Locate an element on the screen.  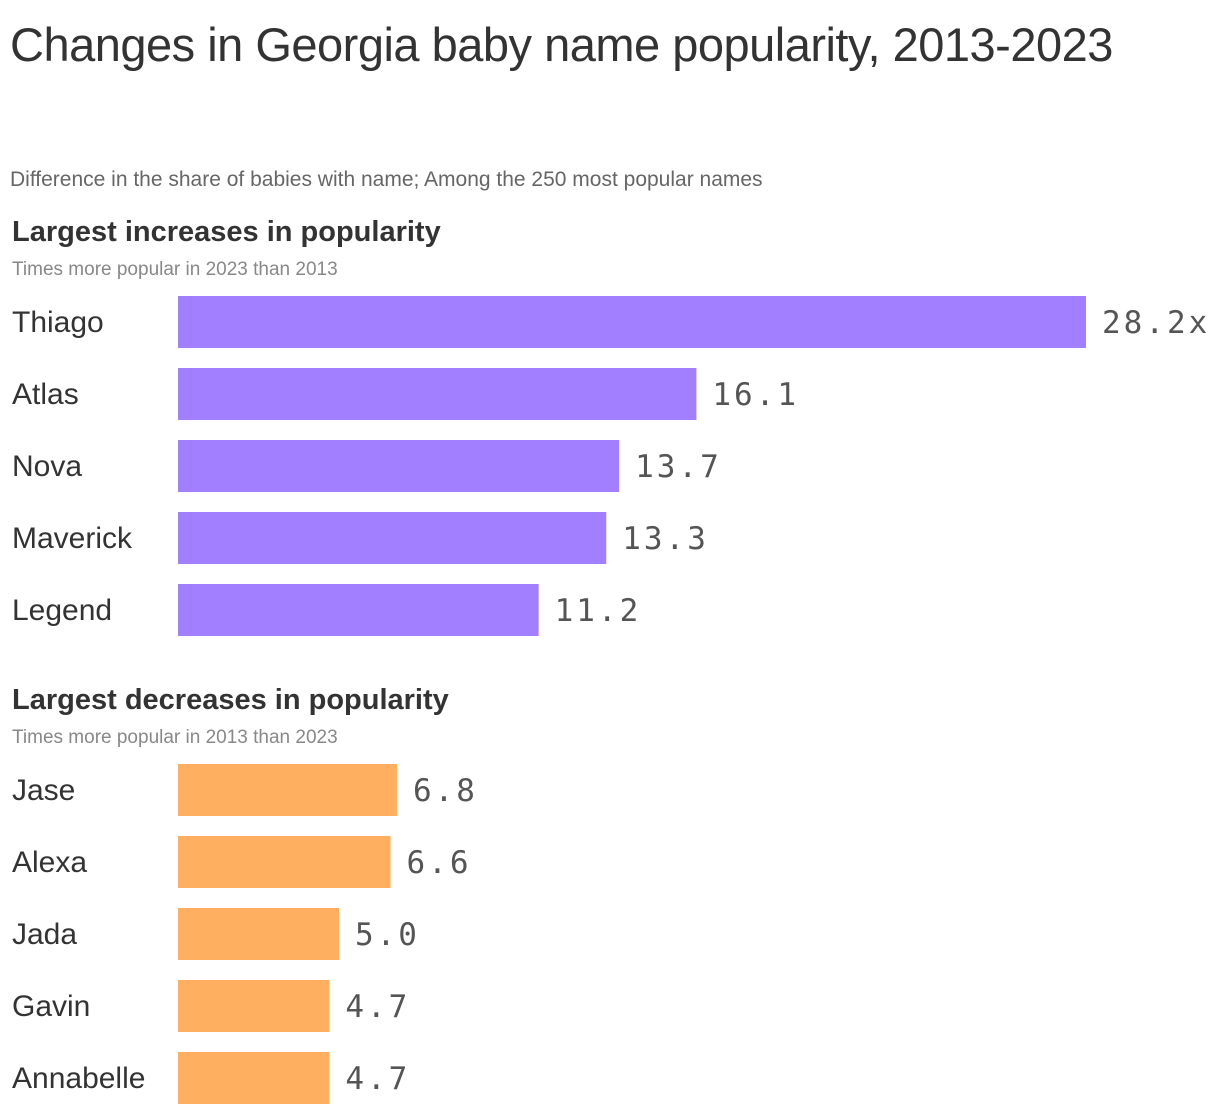
increases-section-subtitle: Times more popular in 2023 than 2013 is located at coordinates (175, 269).